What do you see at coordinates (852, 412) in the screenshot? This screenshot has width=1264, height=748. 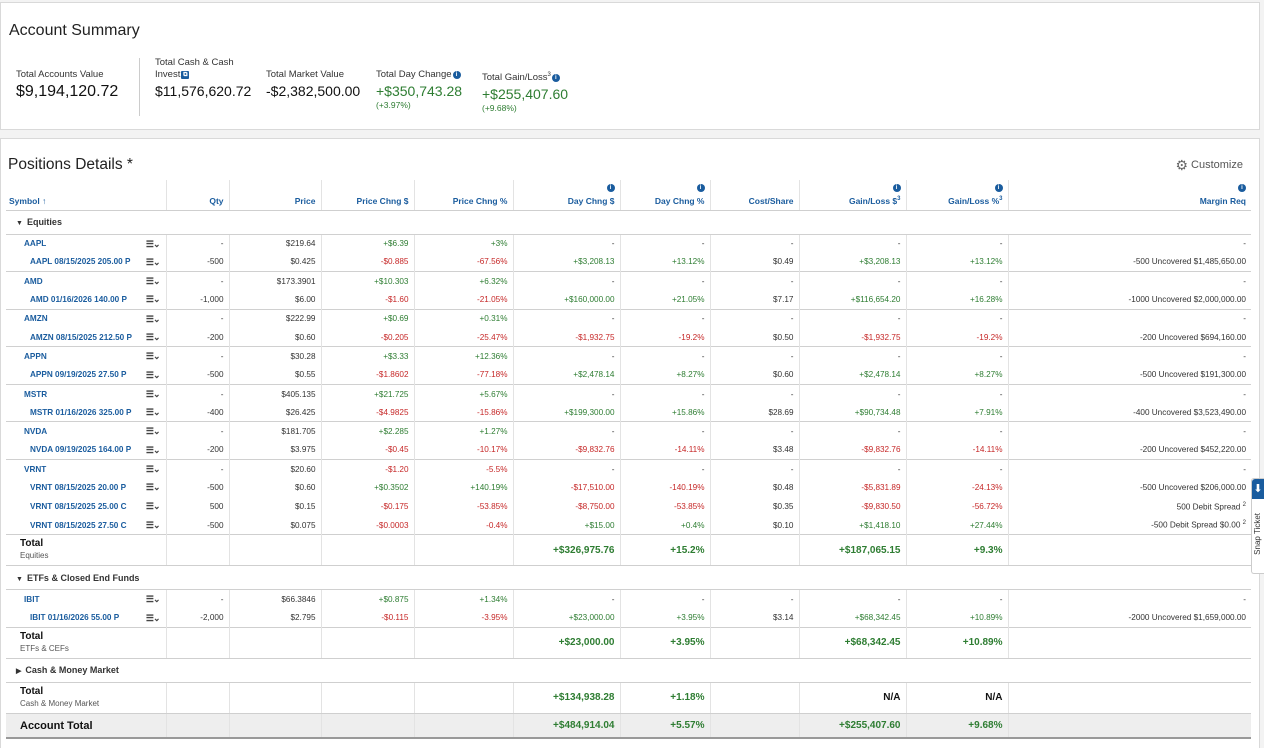 I see `cell-gld: +$90,734.48` at bounding box center [852, 412].